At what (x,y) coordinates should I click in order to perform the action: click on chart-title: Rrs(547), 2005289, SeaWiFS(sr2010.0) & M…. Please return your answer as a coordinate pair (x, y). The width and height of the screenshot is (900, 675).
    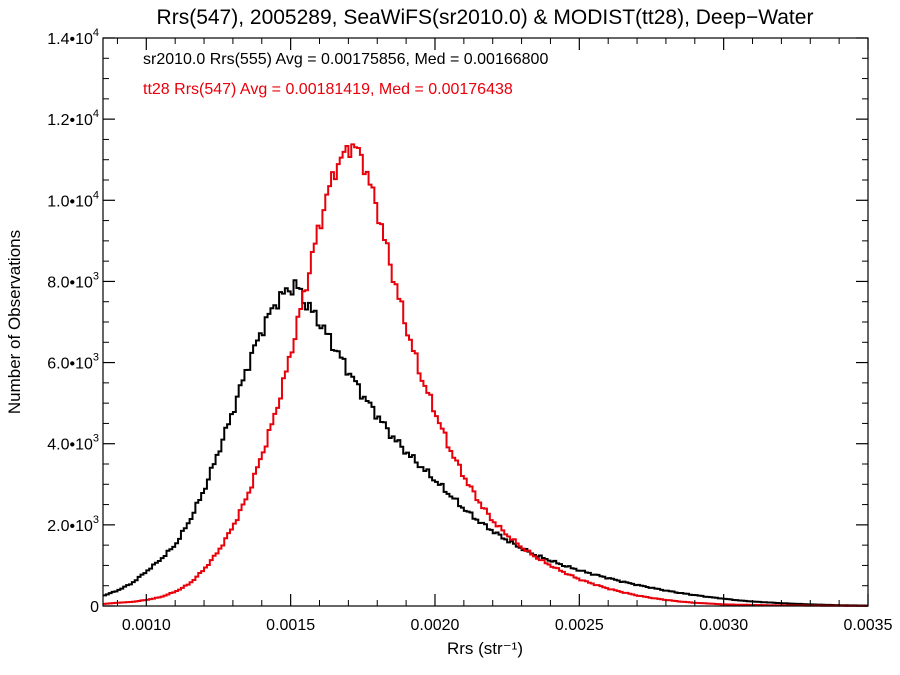
    Looking at the image, I should click on (485, 17).